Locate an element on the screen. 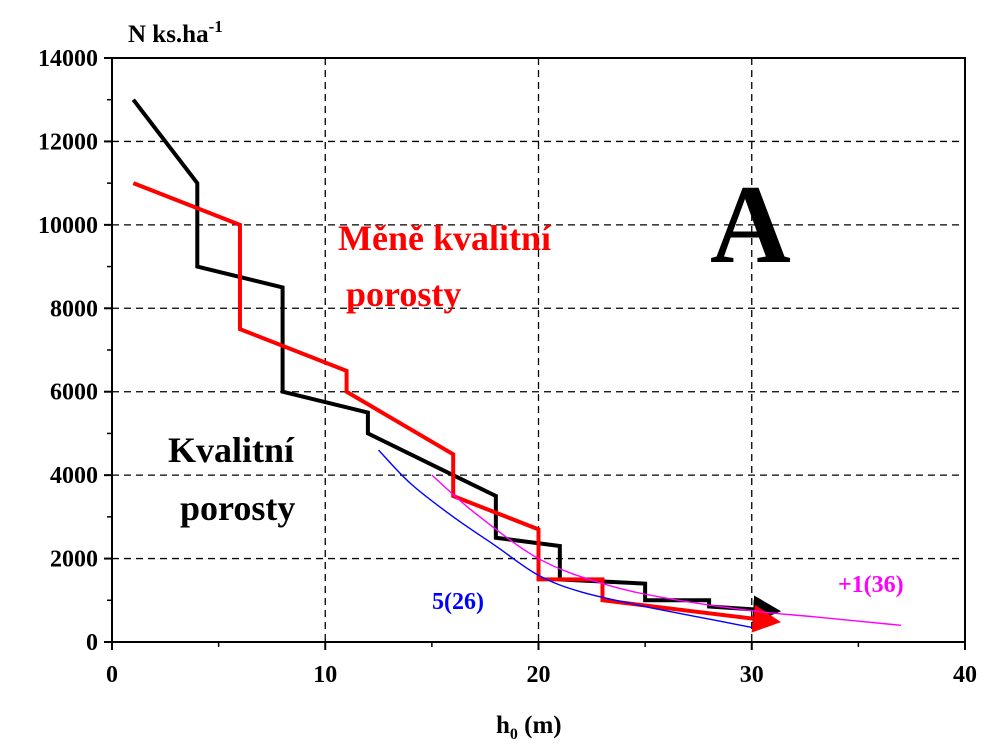 This screenshot has height=746, width=985. y-tick-label-8000: 8000 is located at coordinates (74, 309).